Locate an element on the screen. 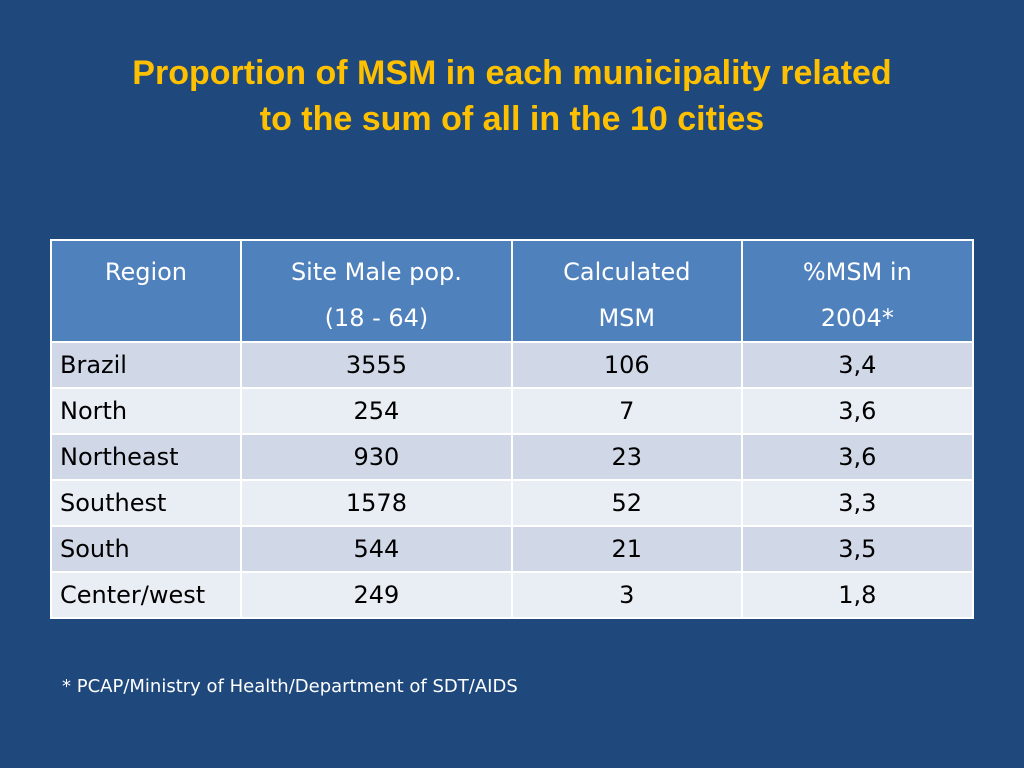 This screenshot has height=768, width=1024. cell-msm-percent: 3,4 is located at coordinates (857, 365).